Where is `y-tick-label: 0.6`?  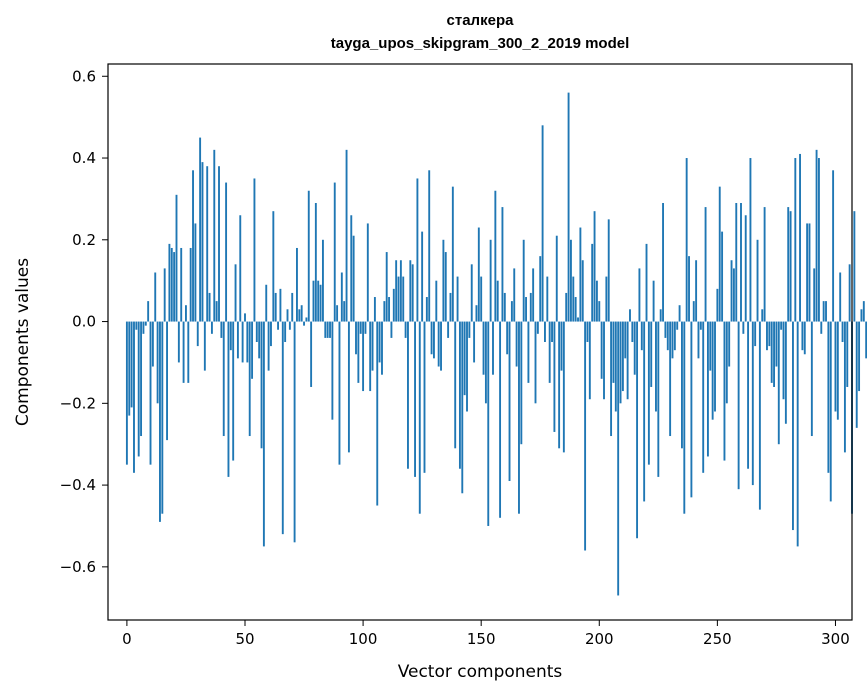
y-tick-label: 0.6 is located at coordinates (84, 76).